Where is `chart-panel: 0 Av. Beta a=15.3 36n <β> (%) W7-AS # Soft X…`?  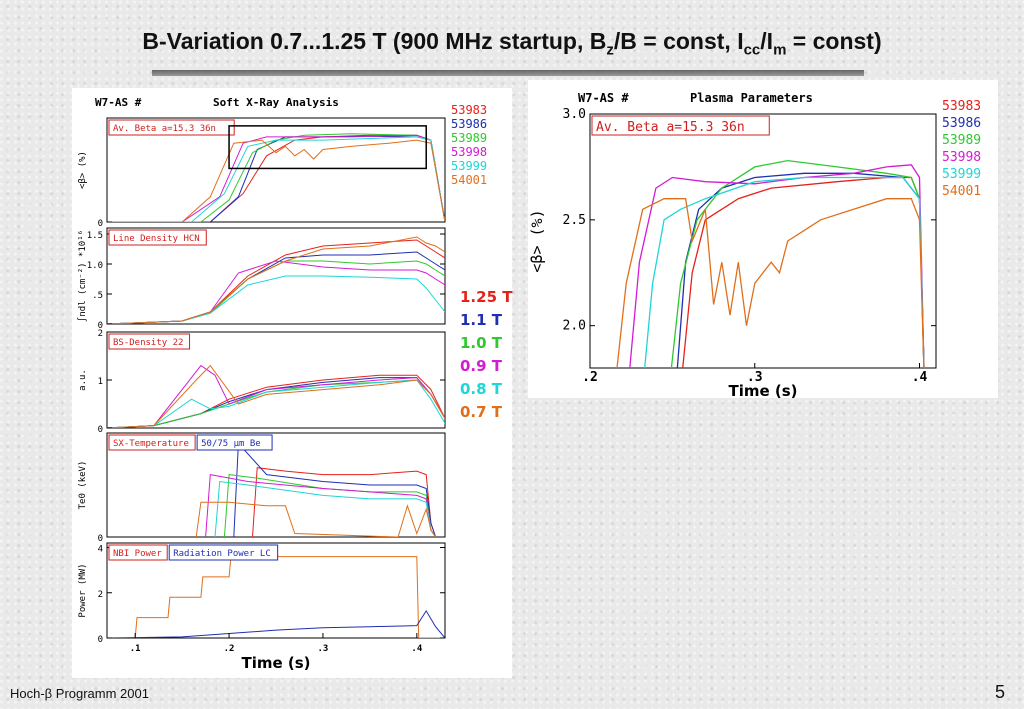 chart-panel: 0 Av. Beta a=15.3 36n <β> (%) W7-AS # Soft X… is located at coordinates (282, 162).